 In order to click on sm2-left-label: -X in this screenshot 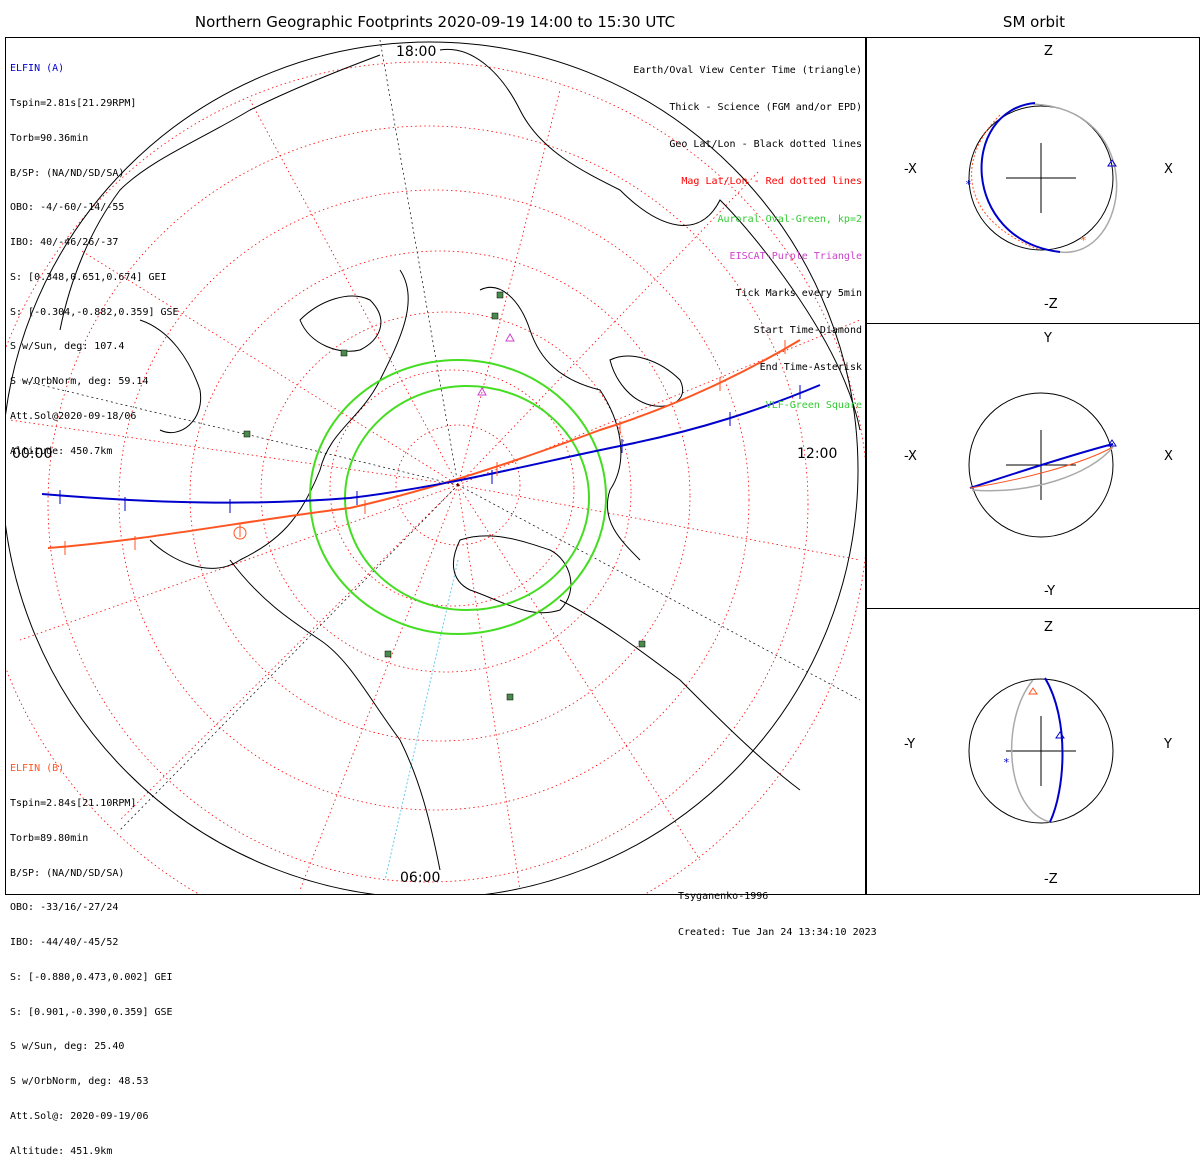, I will do `click(910, 456)`.